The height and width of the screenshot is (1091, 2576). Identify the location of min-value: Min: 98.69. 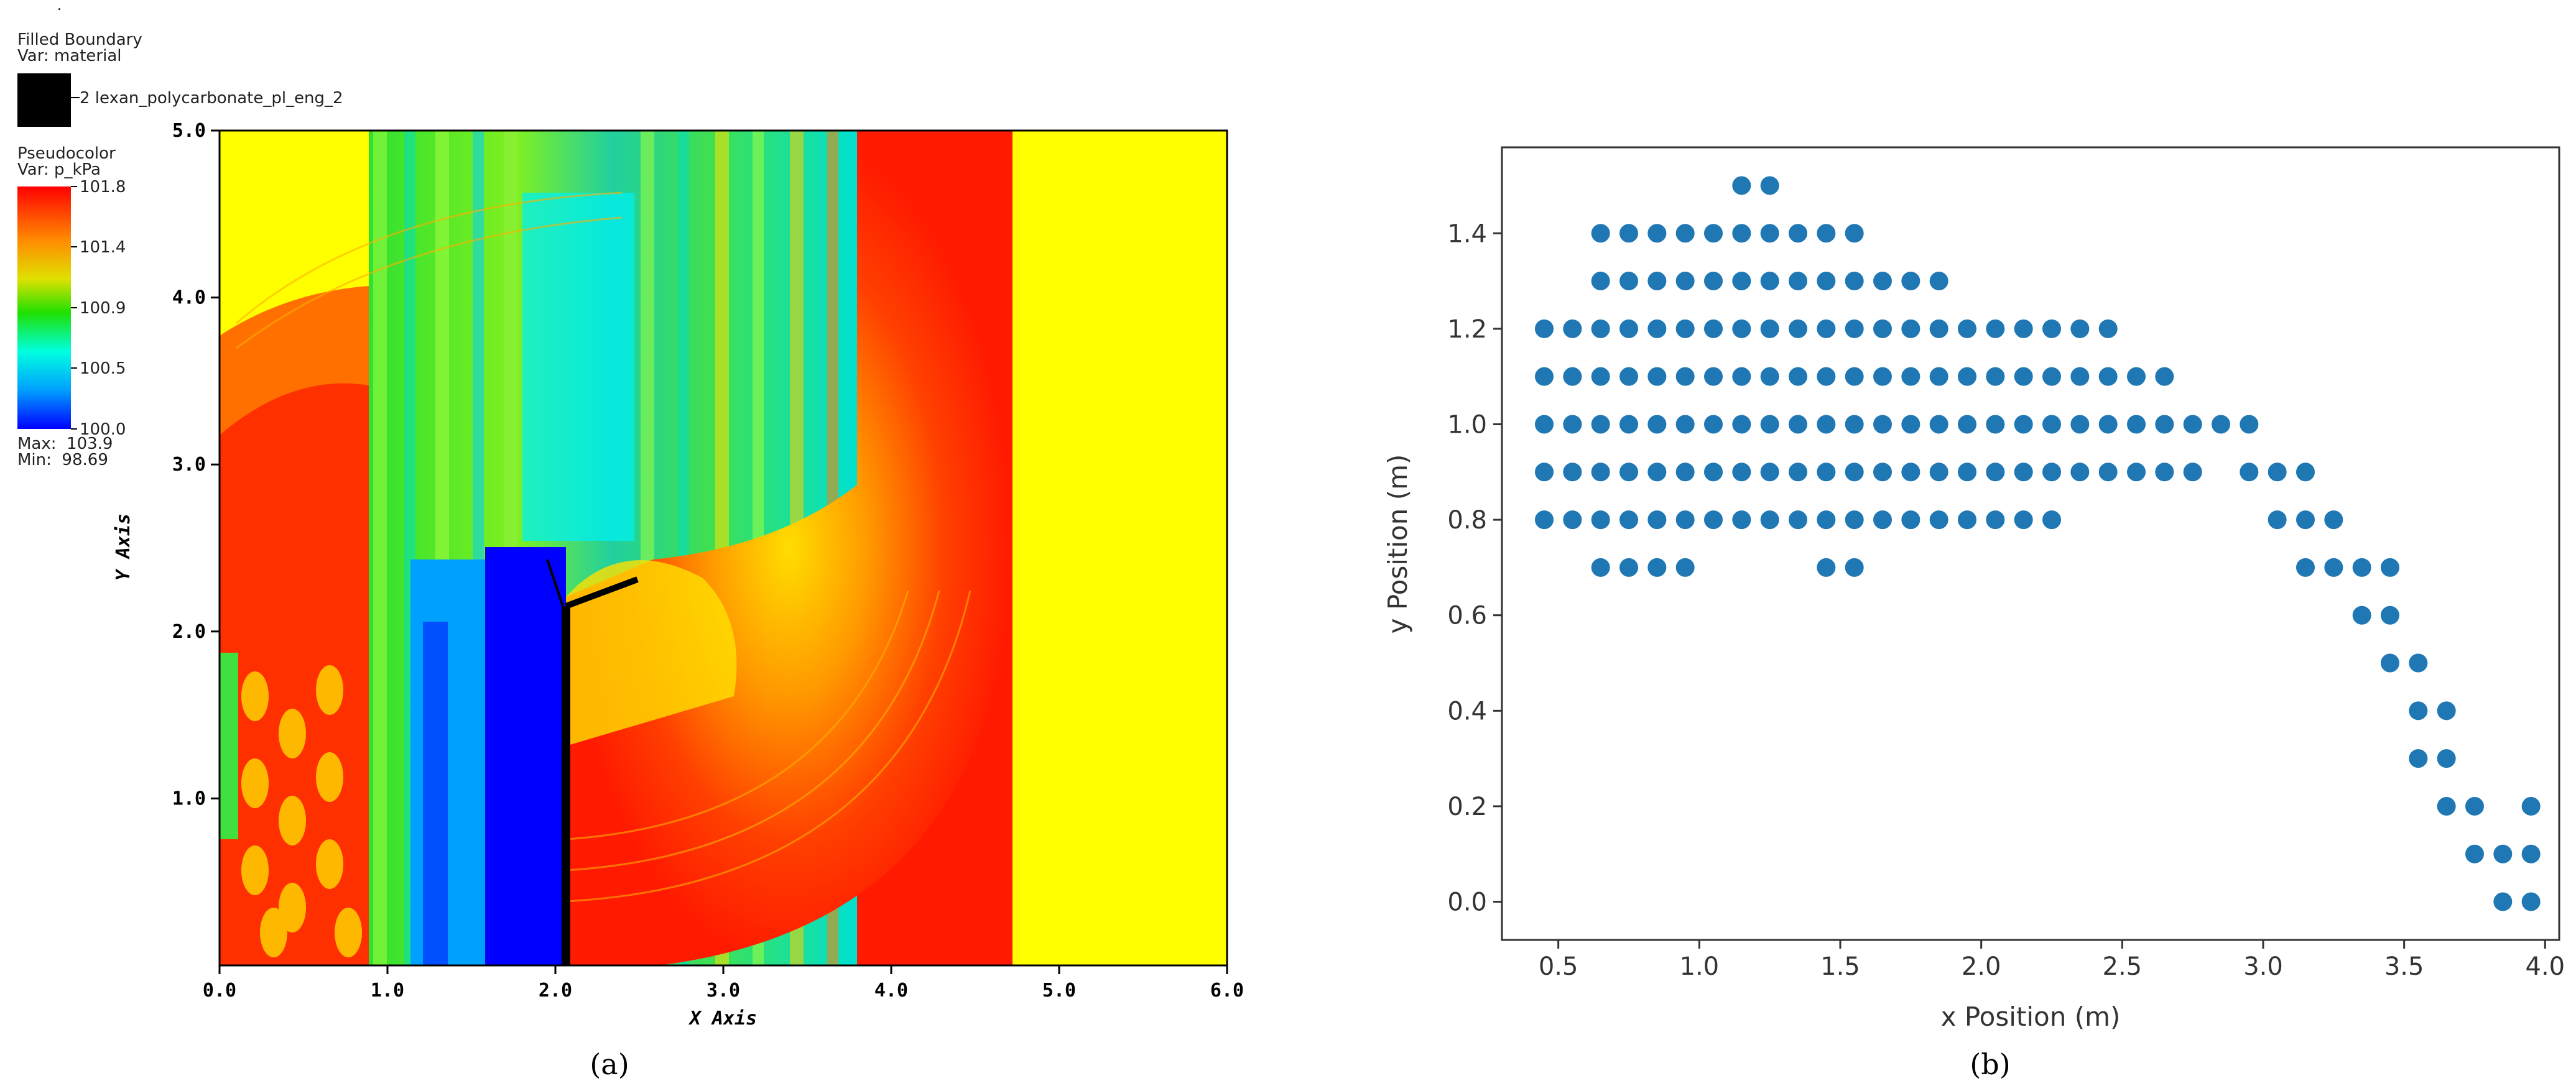
(63, 460).